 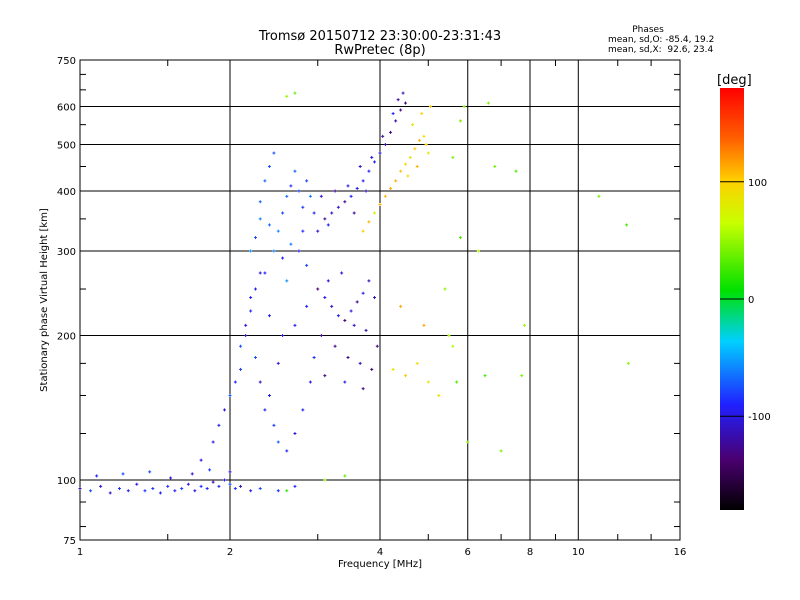 I want to click on y-tick-label: 500, so click(x=66, y=146).